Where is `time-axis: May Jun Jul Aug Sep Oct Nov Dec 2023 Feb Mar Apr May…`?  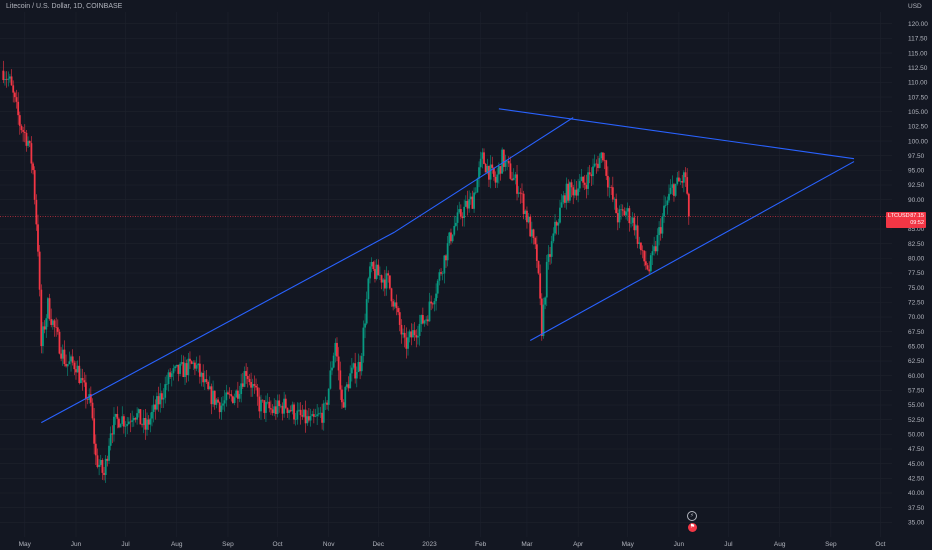 time-axis: May Jun Jul Aug Sep Oct Nov Dec 2023 Feb Mar Apr May… is located at coordinates (452, 544).